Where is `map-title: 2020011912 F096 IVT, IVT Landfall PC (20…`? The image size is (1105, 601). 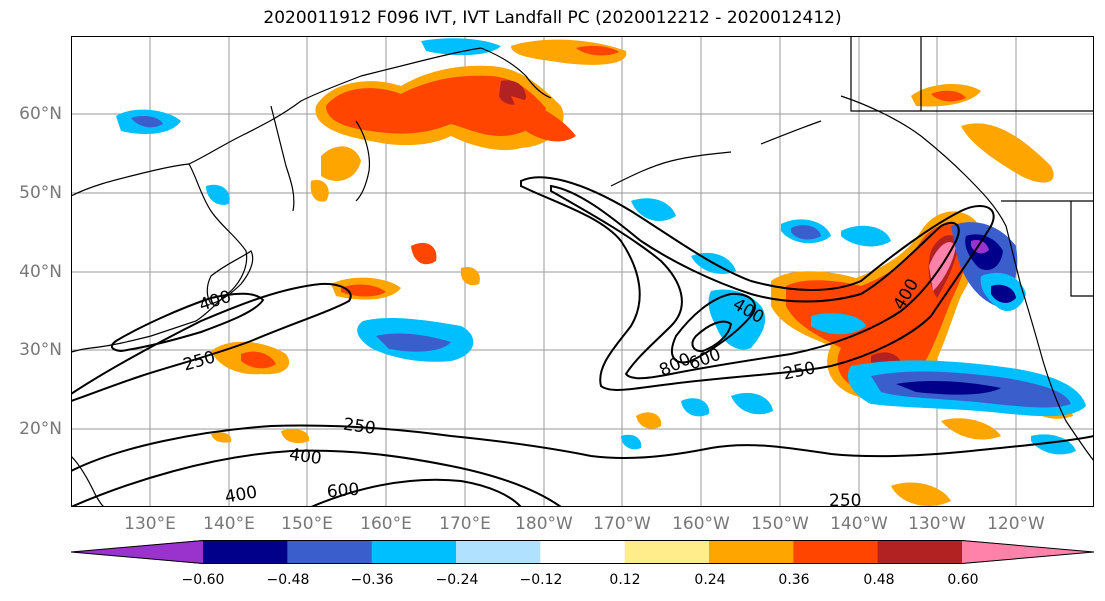
map-title: 2020011912 F096 IVT, IVT Landfall PC (20… is located at coordinates (552, 18).